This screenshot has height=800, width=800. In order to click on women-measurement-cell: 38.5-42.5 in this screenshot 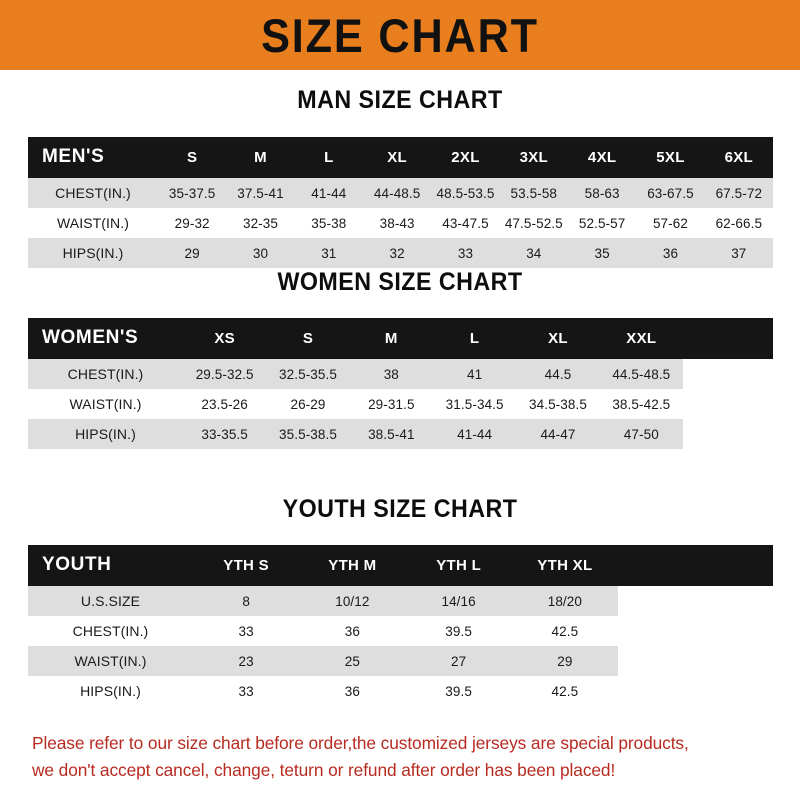, I will do `click(641, 404)`.